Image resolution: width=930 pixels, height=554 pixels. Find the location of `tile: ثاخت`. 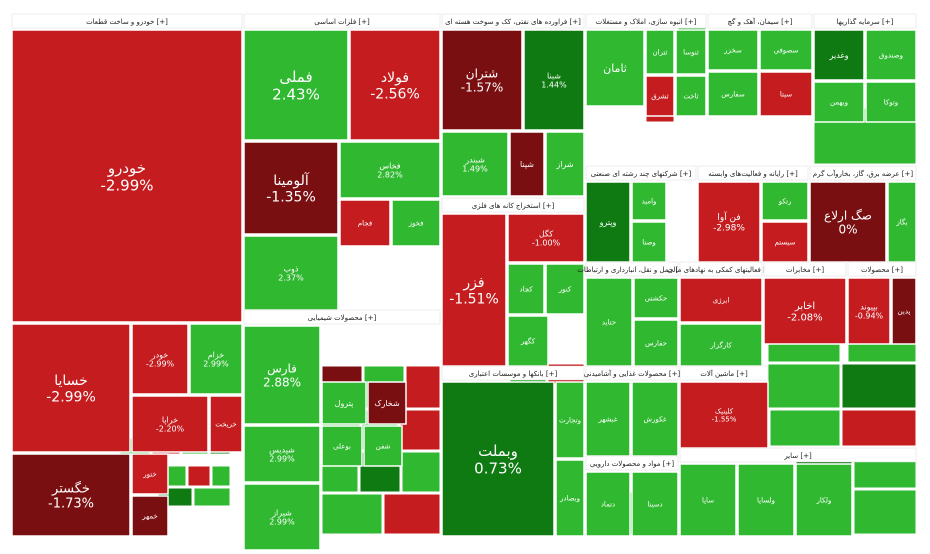

tile: ثاخت is located at coordinates (691, 96).